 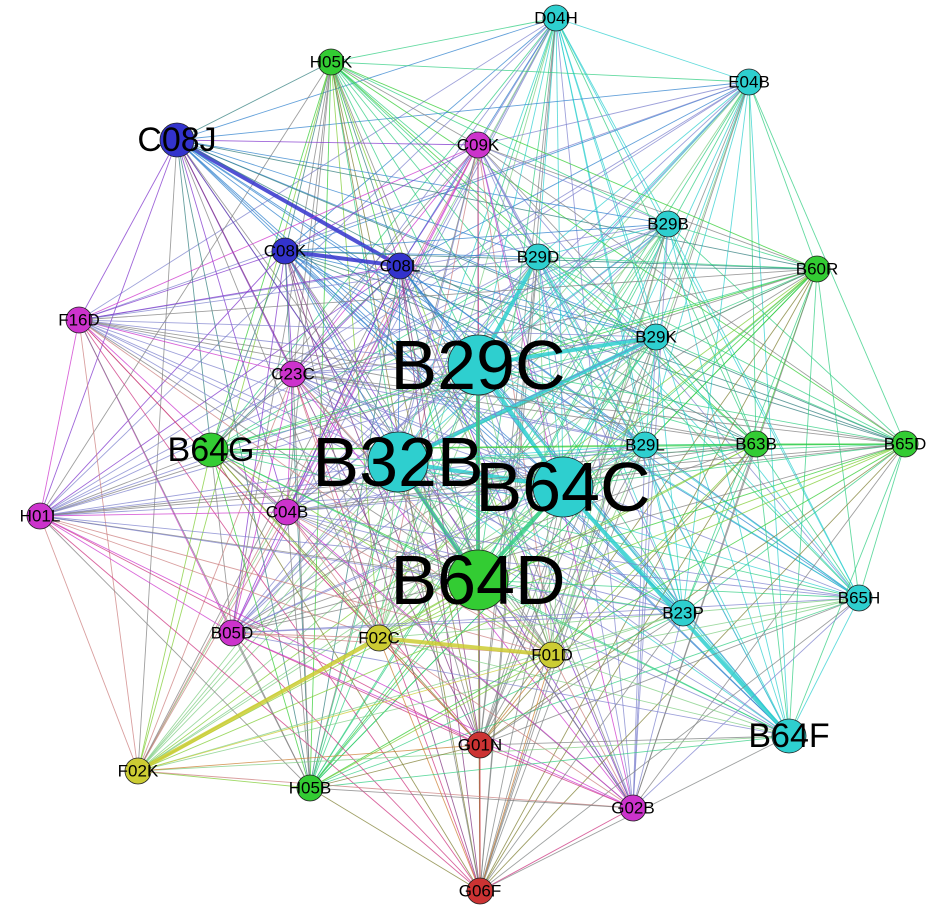 I want to click on node-b29k: B29K, so click(x=656, y=337).